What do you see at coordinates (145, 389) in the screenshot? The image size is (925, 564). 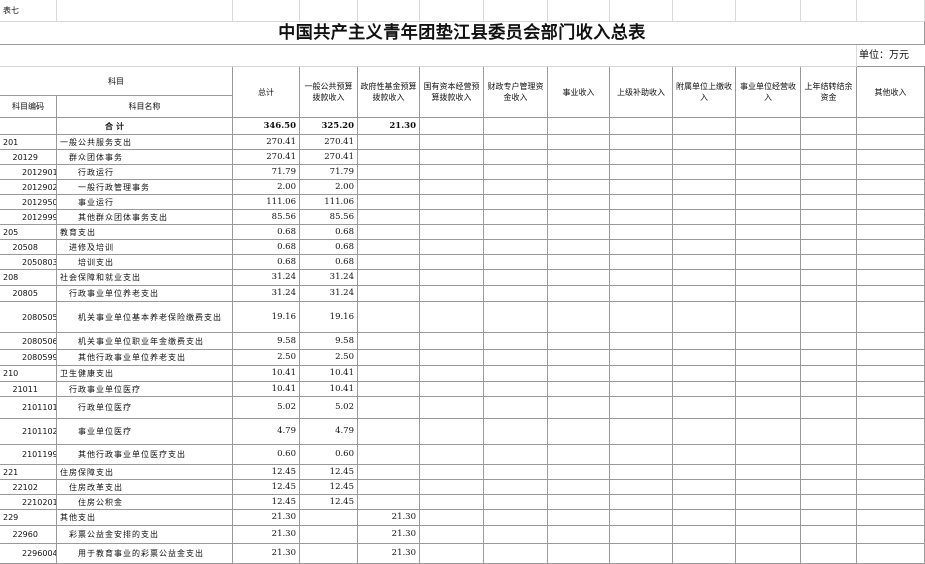 I see `subject-name: 行政事业单位医疗` at bounding box center [145, 389].